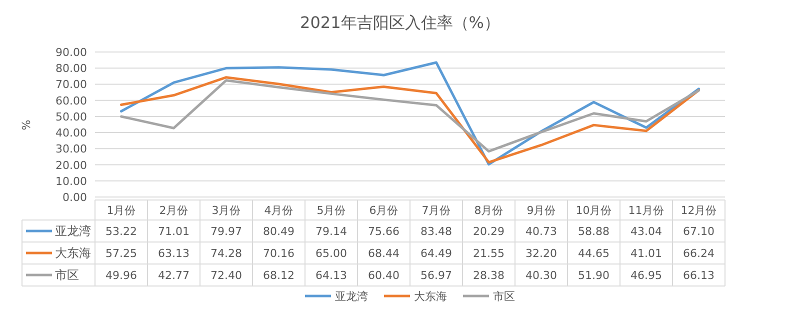  Describe the element at coordinates (174, 275) in the screenshot. I see `data-label: 42.77` at that location.